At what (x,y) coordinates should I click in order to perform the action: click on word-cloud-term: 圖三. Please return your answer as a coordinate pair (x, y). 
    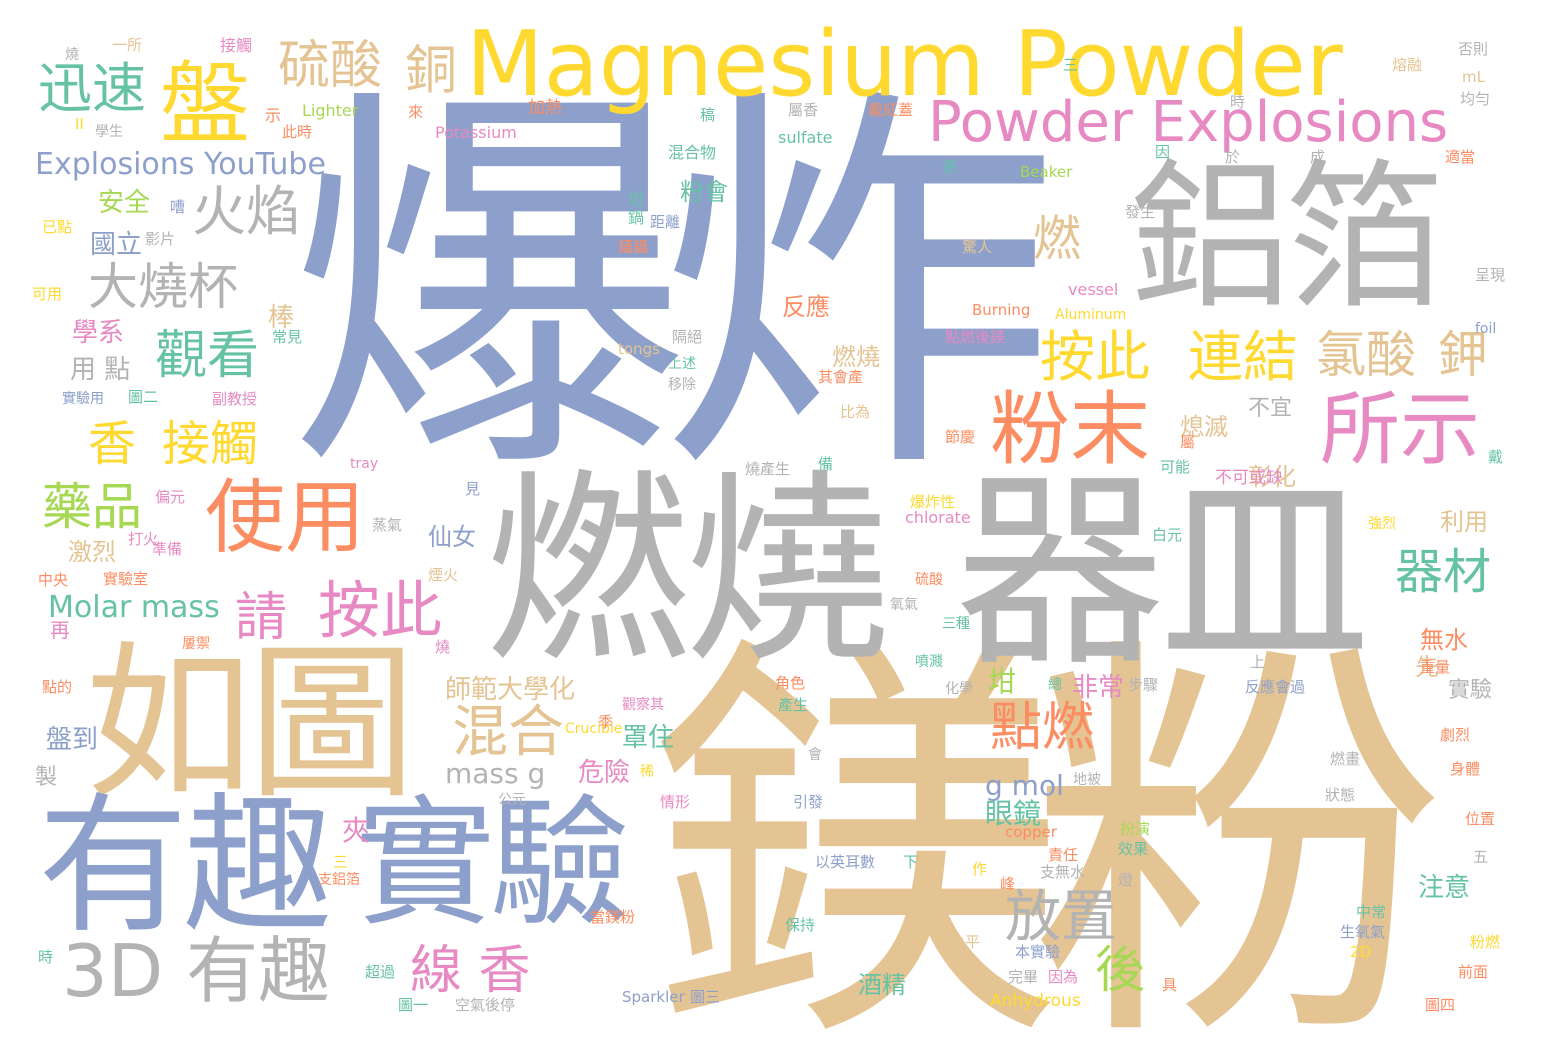
    Looking at the image, I should click on (705, 997).